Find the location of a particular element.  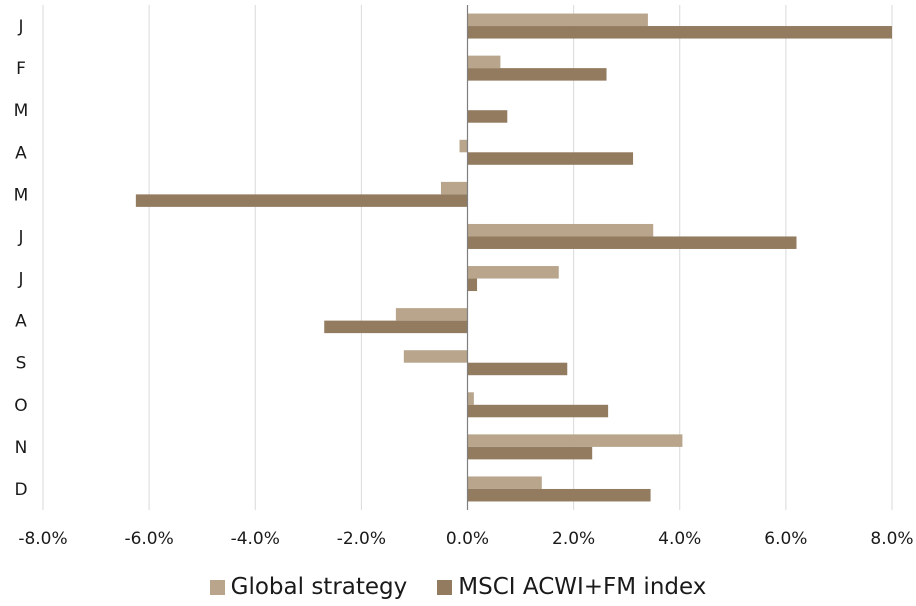

legend-label-msci-index: MSCI ACWI+FM index is located at coordinates (582, 587).